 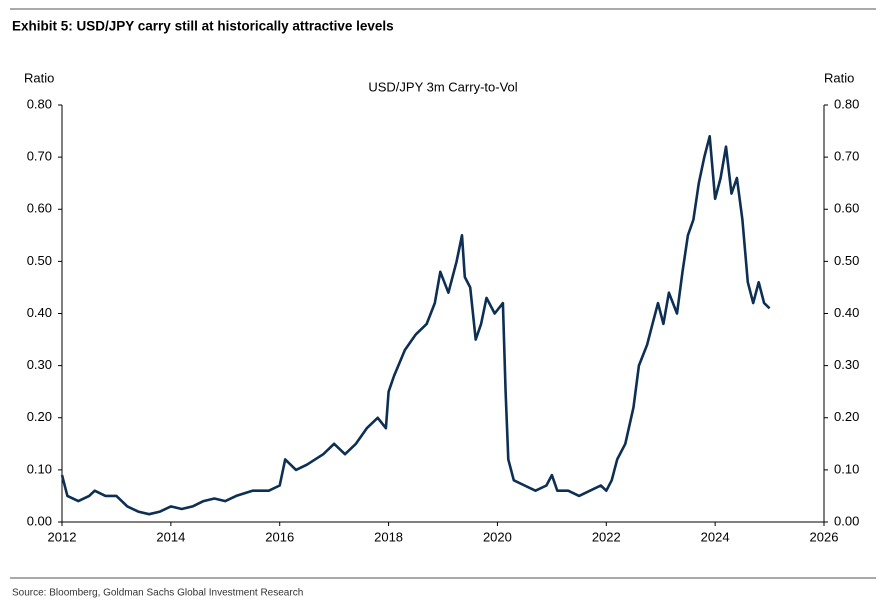 What do you see at coordinates (39, 416) in the screenshot?
I see `y-tick-label: 0.20` at bounding box center [39, 416].